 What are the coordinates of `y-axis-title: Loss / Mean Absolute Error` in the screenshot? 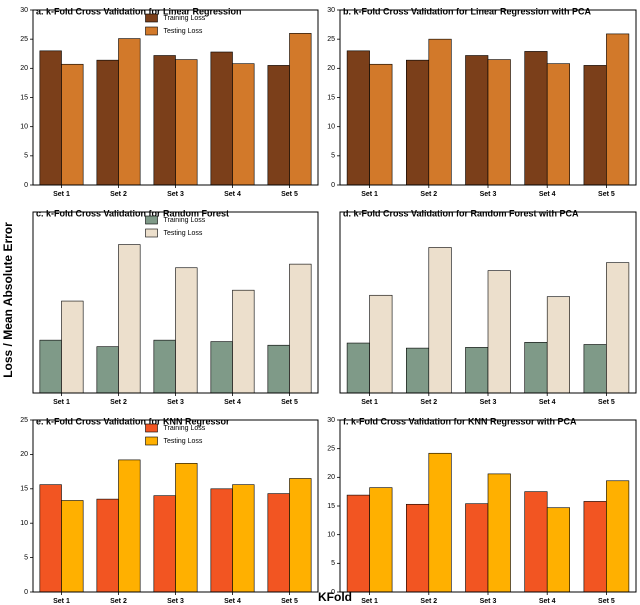 It's located at (8, 300).